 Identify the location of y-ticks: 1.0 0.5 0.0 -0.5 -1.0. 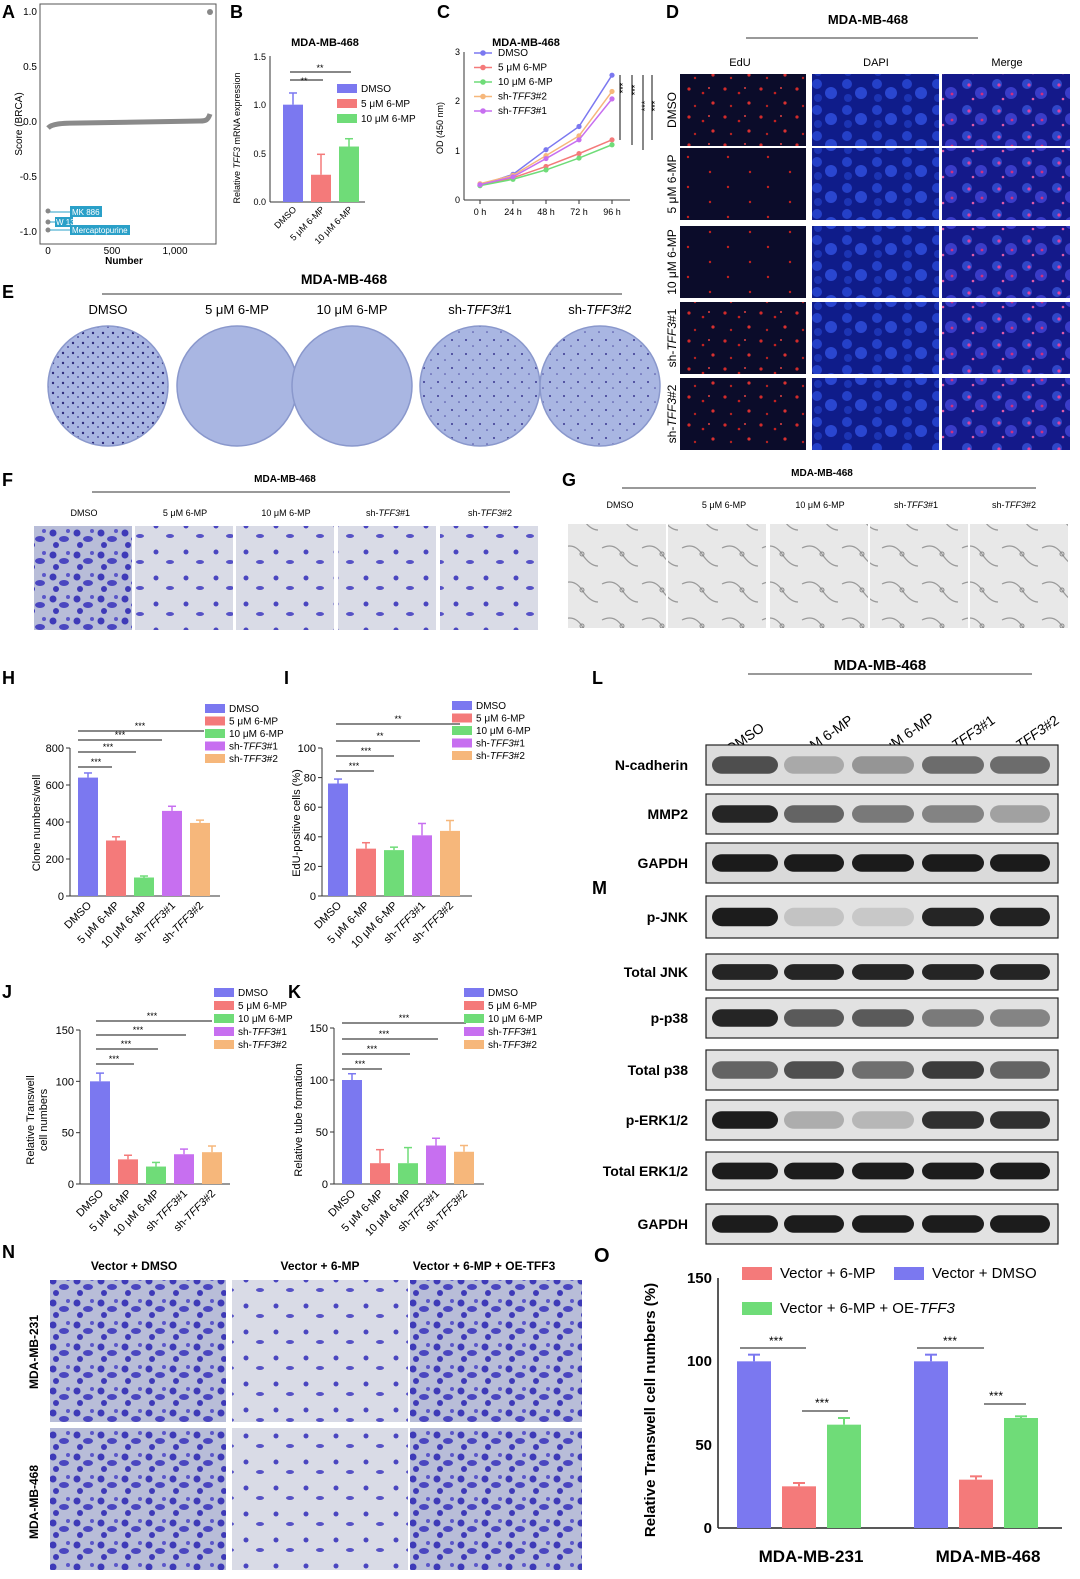
(29, 122).